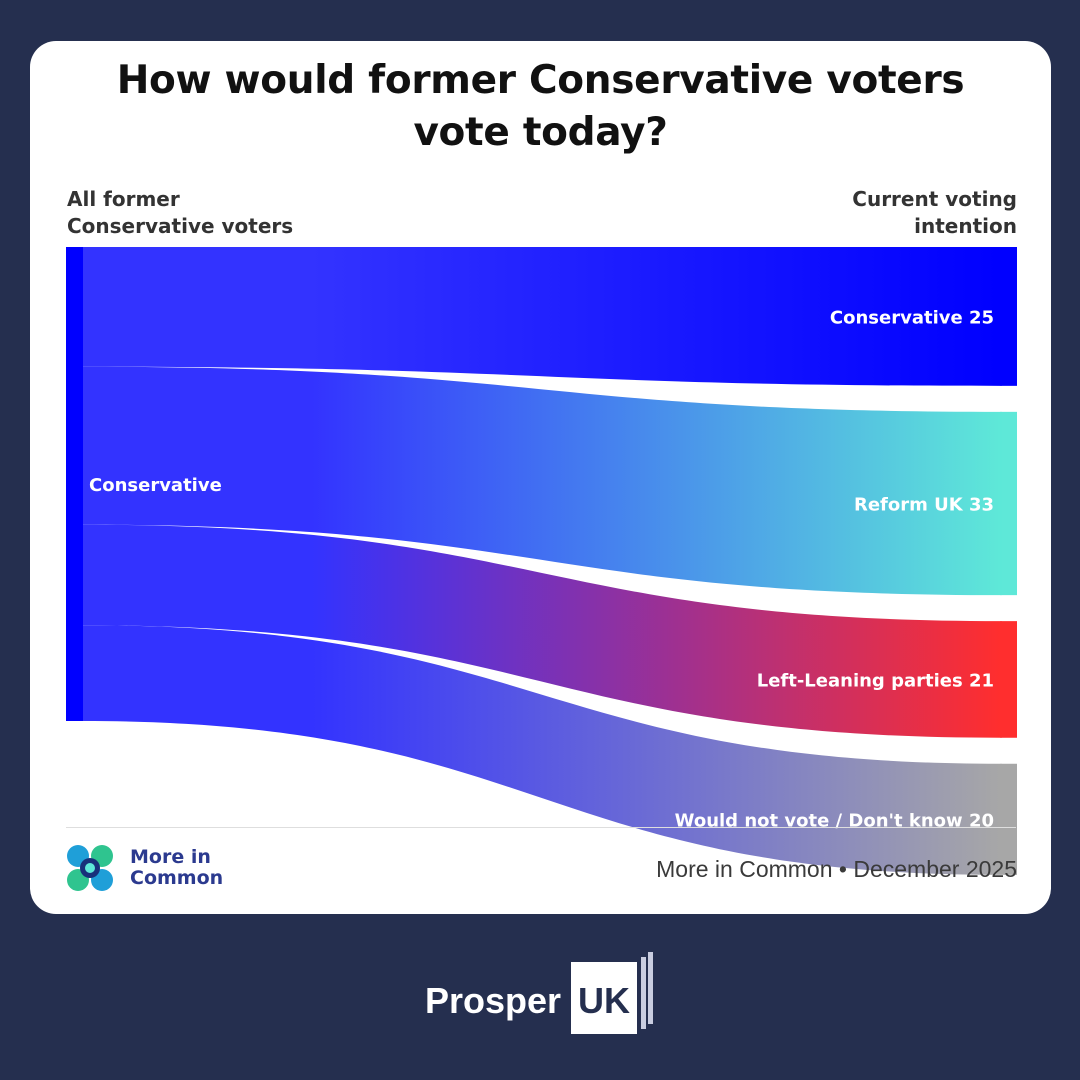 The image size is (1080, 1080). Describe the element at coordinates (155, 485) in the screenshot. I see `source-node-label: Conservative` at that location.